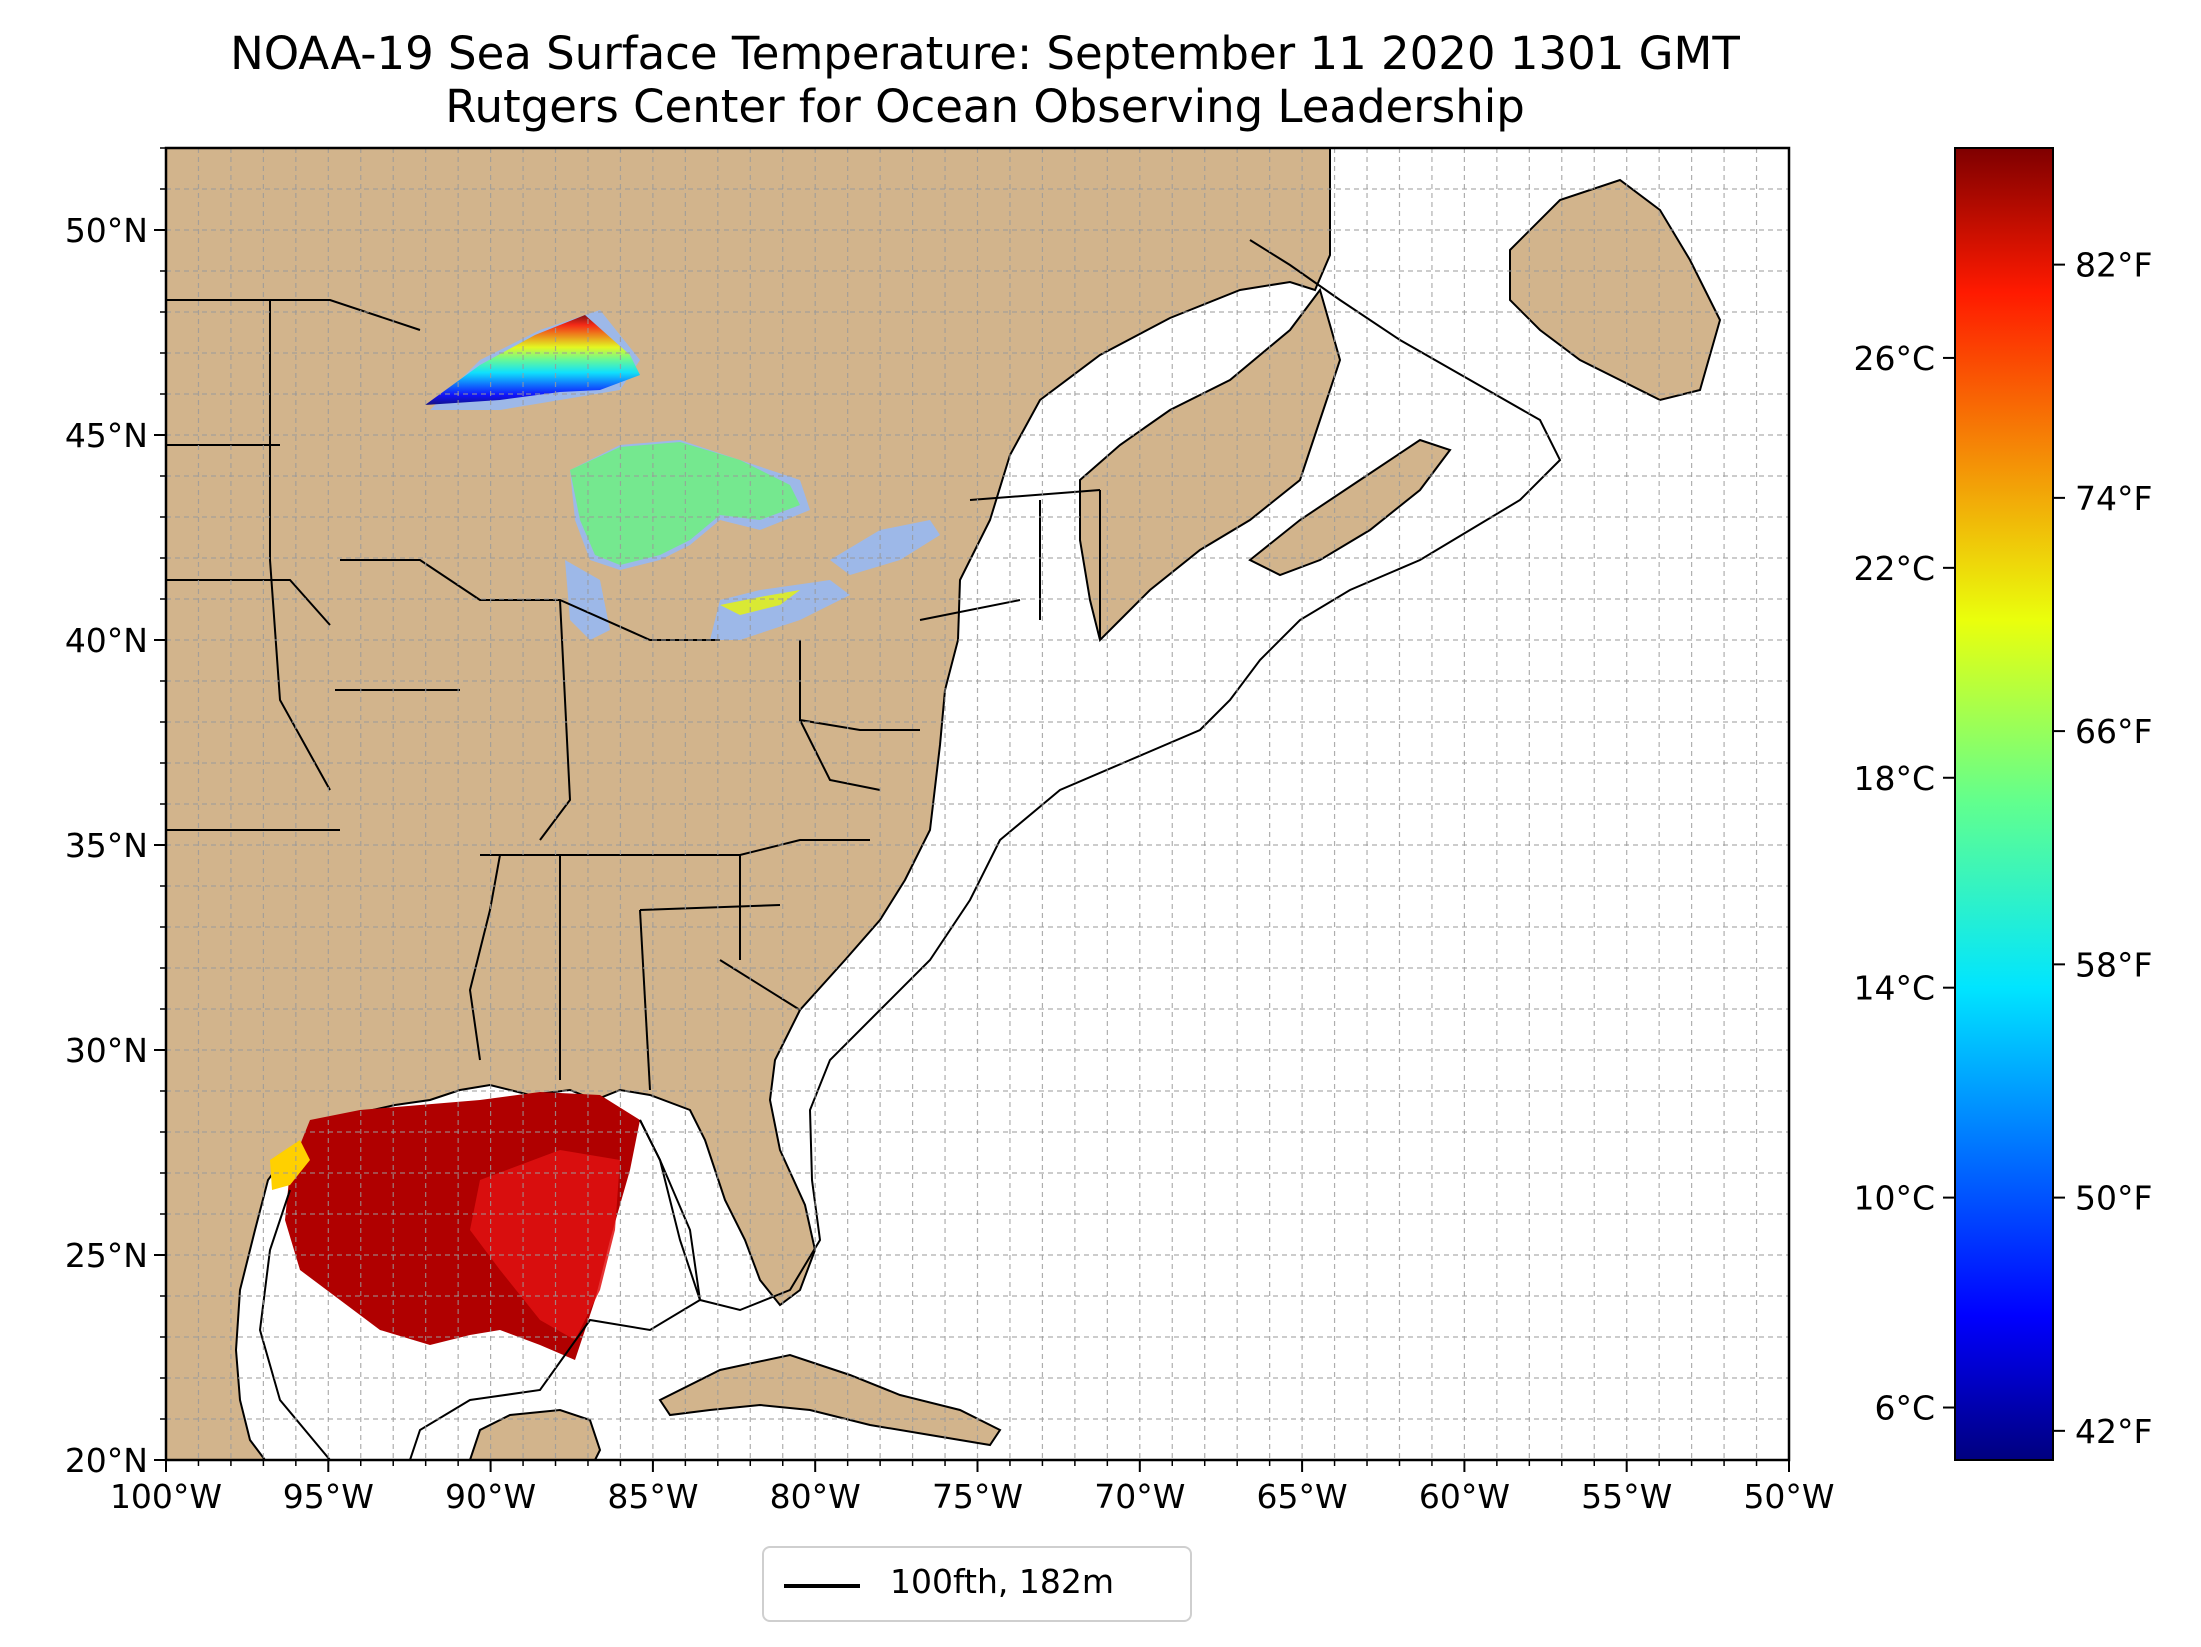  I want to click on x-tick-label: 55°W, so click(1626, 1496).